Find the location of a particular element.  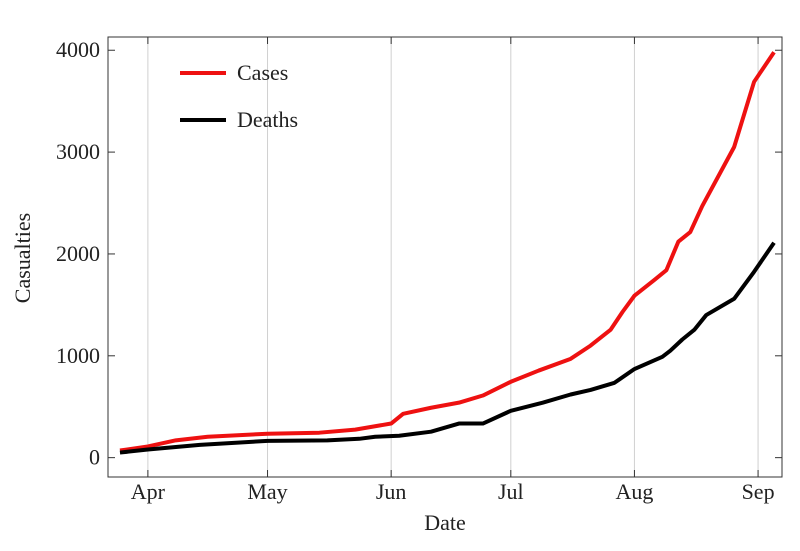

x-tick-label: Jun is located at coordinates (391, 491).